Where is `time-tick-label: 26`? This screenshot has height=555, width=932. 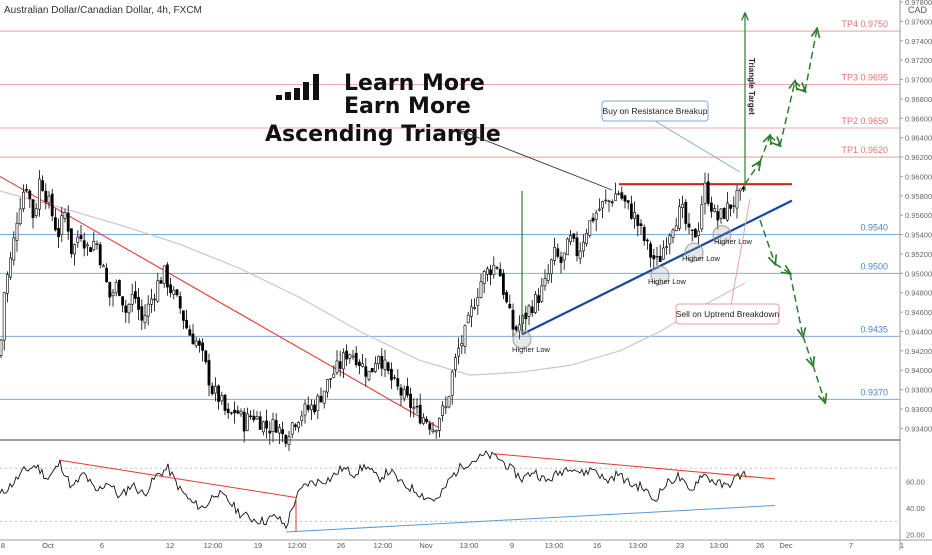 time-tick-label: 26 is located at coordinates (760, 545).